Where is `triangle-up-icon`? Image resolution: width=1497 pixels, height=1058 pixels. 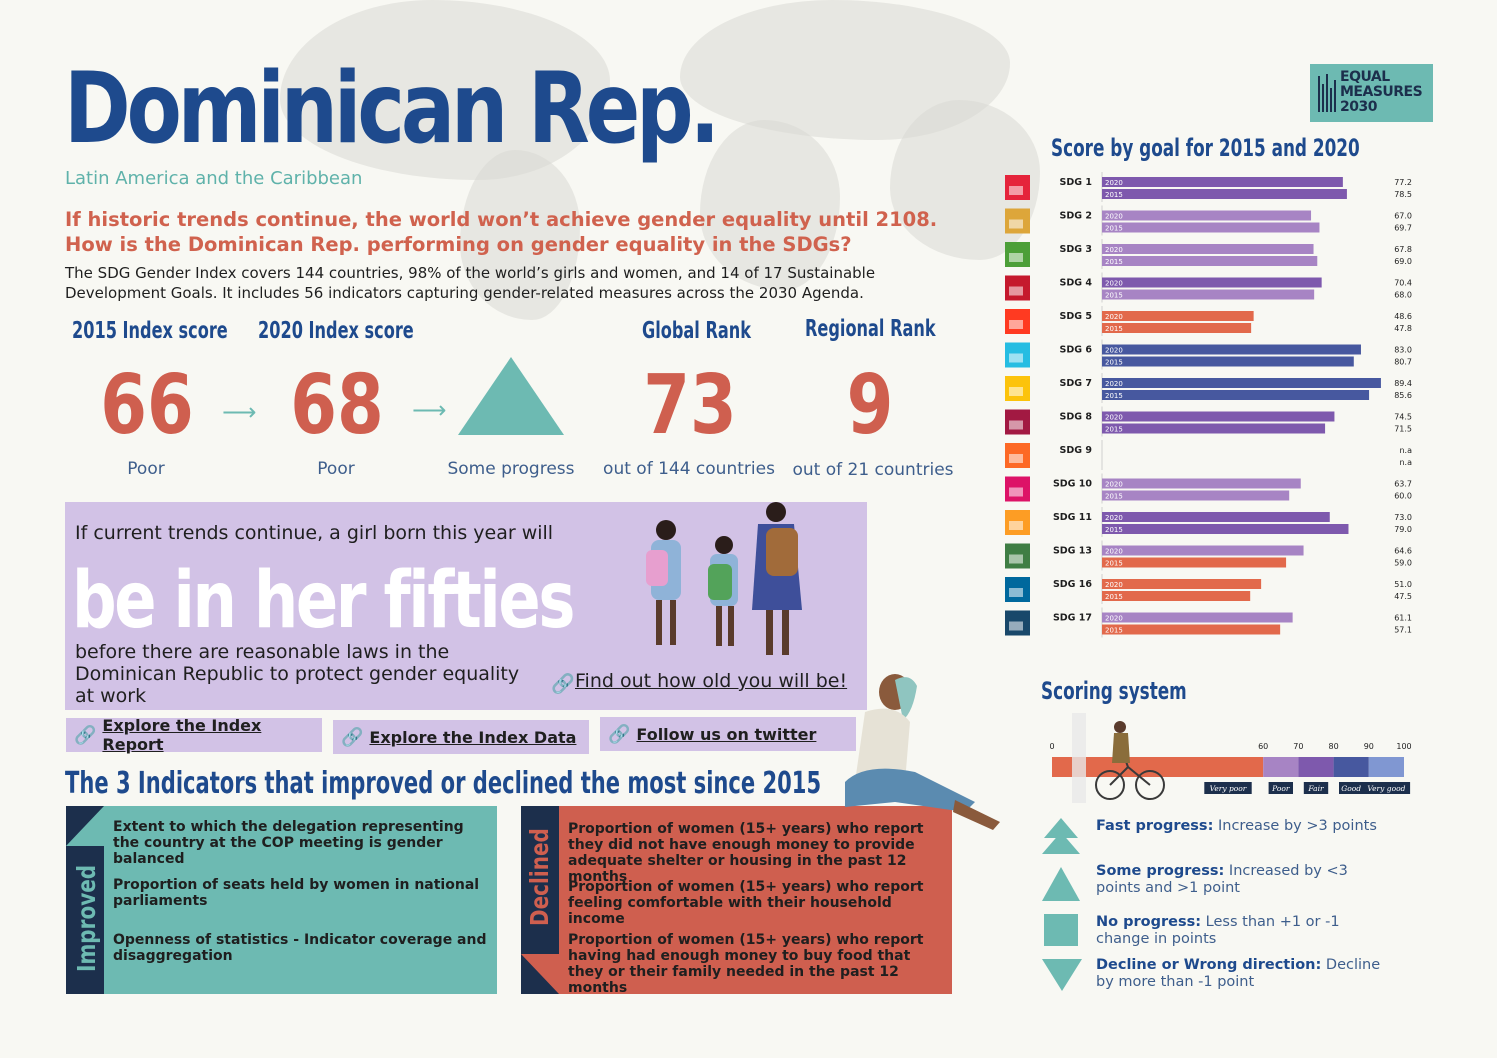 triangle-up-icon is located at coordinates (1061, 884).